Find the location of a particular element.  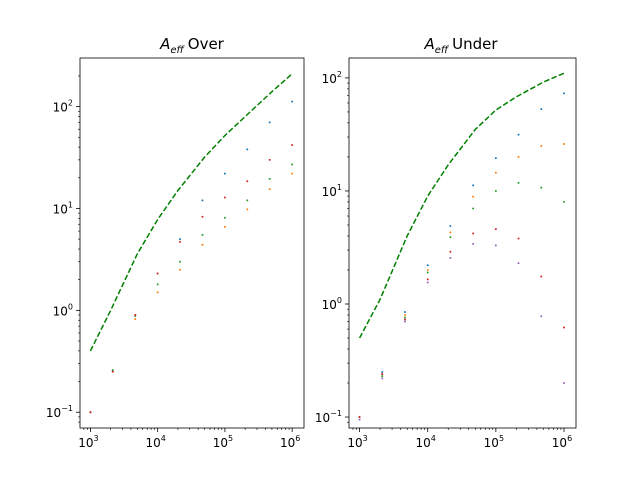

chart-title-under: Aeff Under is located at coordinates (460, 45).